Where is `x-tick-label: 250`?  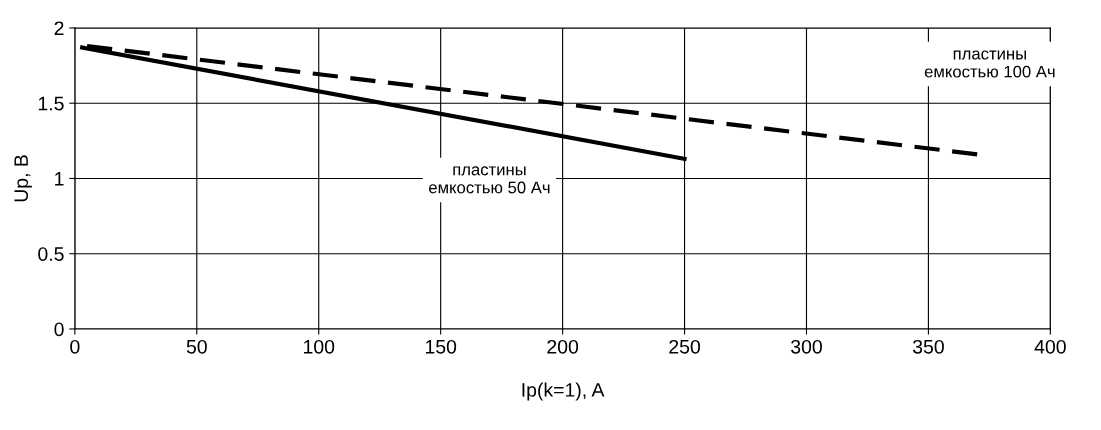
x-tick-label: 250 is located at coordinates (685, 346).